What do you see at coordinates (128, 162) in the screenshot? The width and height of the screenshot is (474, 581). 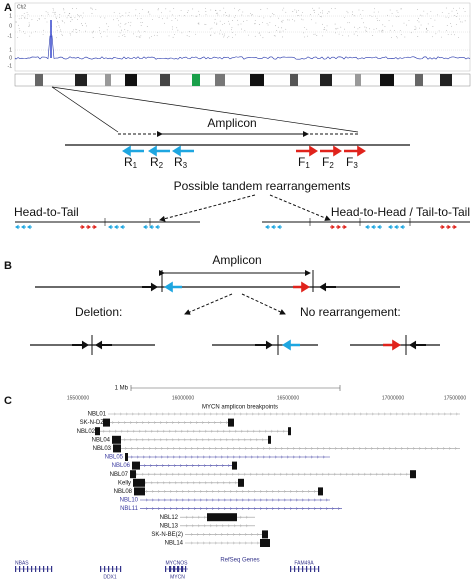 I see `primer-letter: R` at bounding box center [128, 162].